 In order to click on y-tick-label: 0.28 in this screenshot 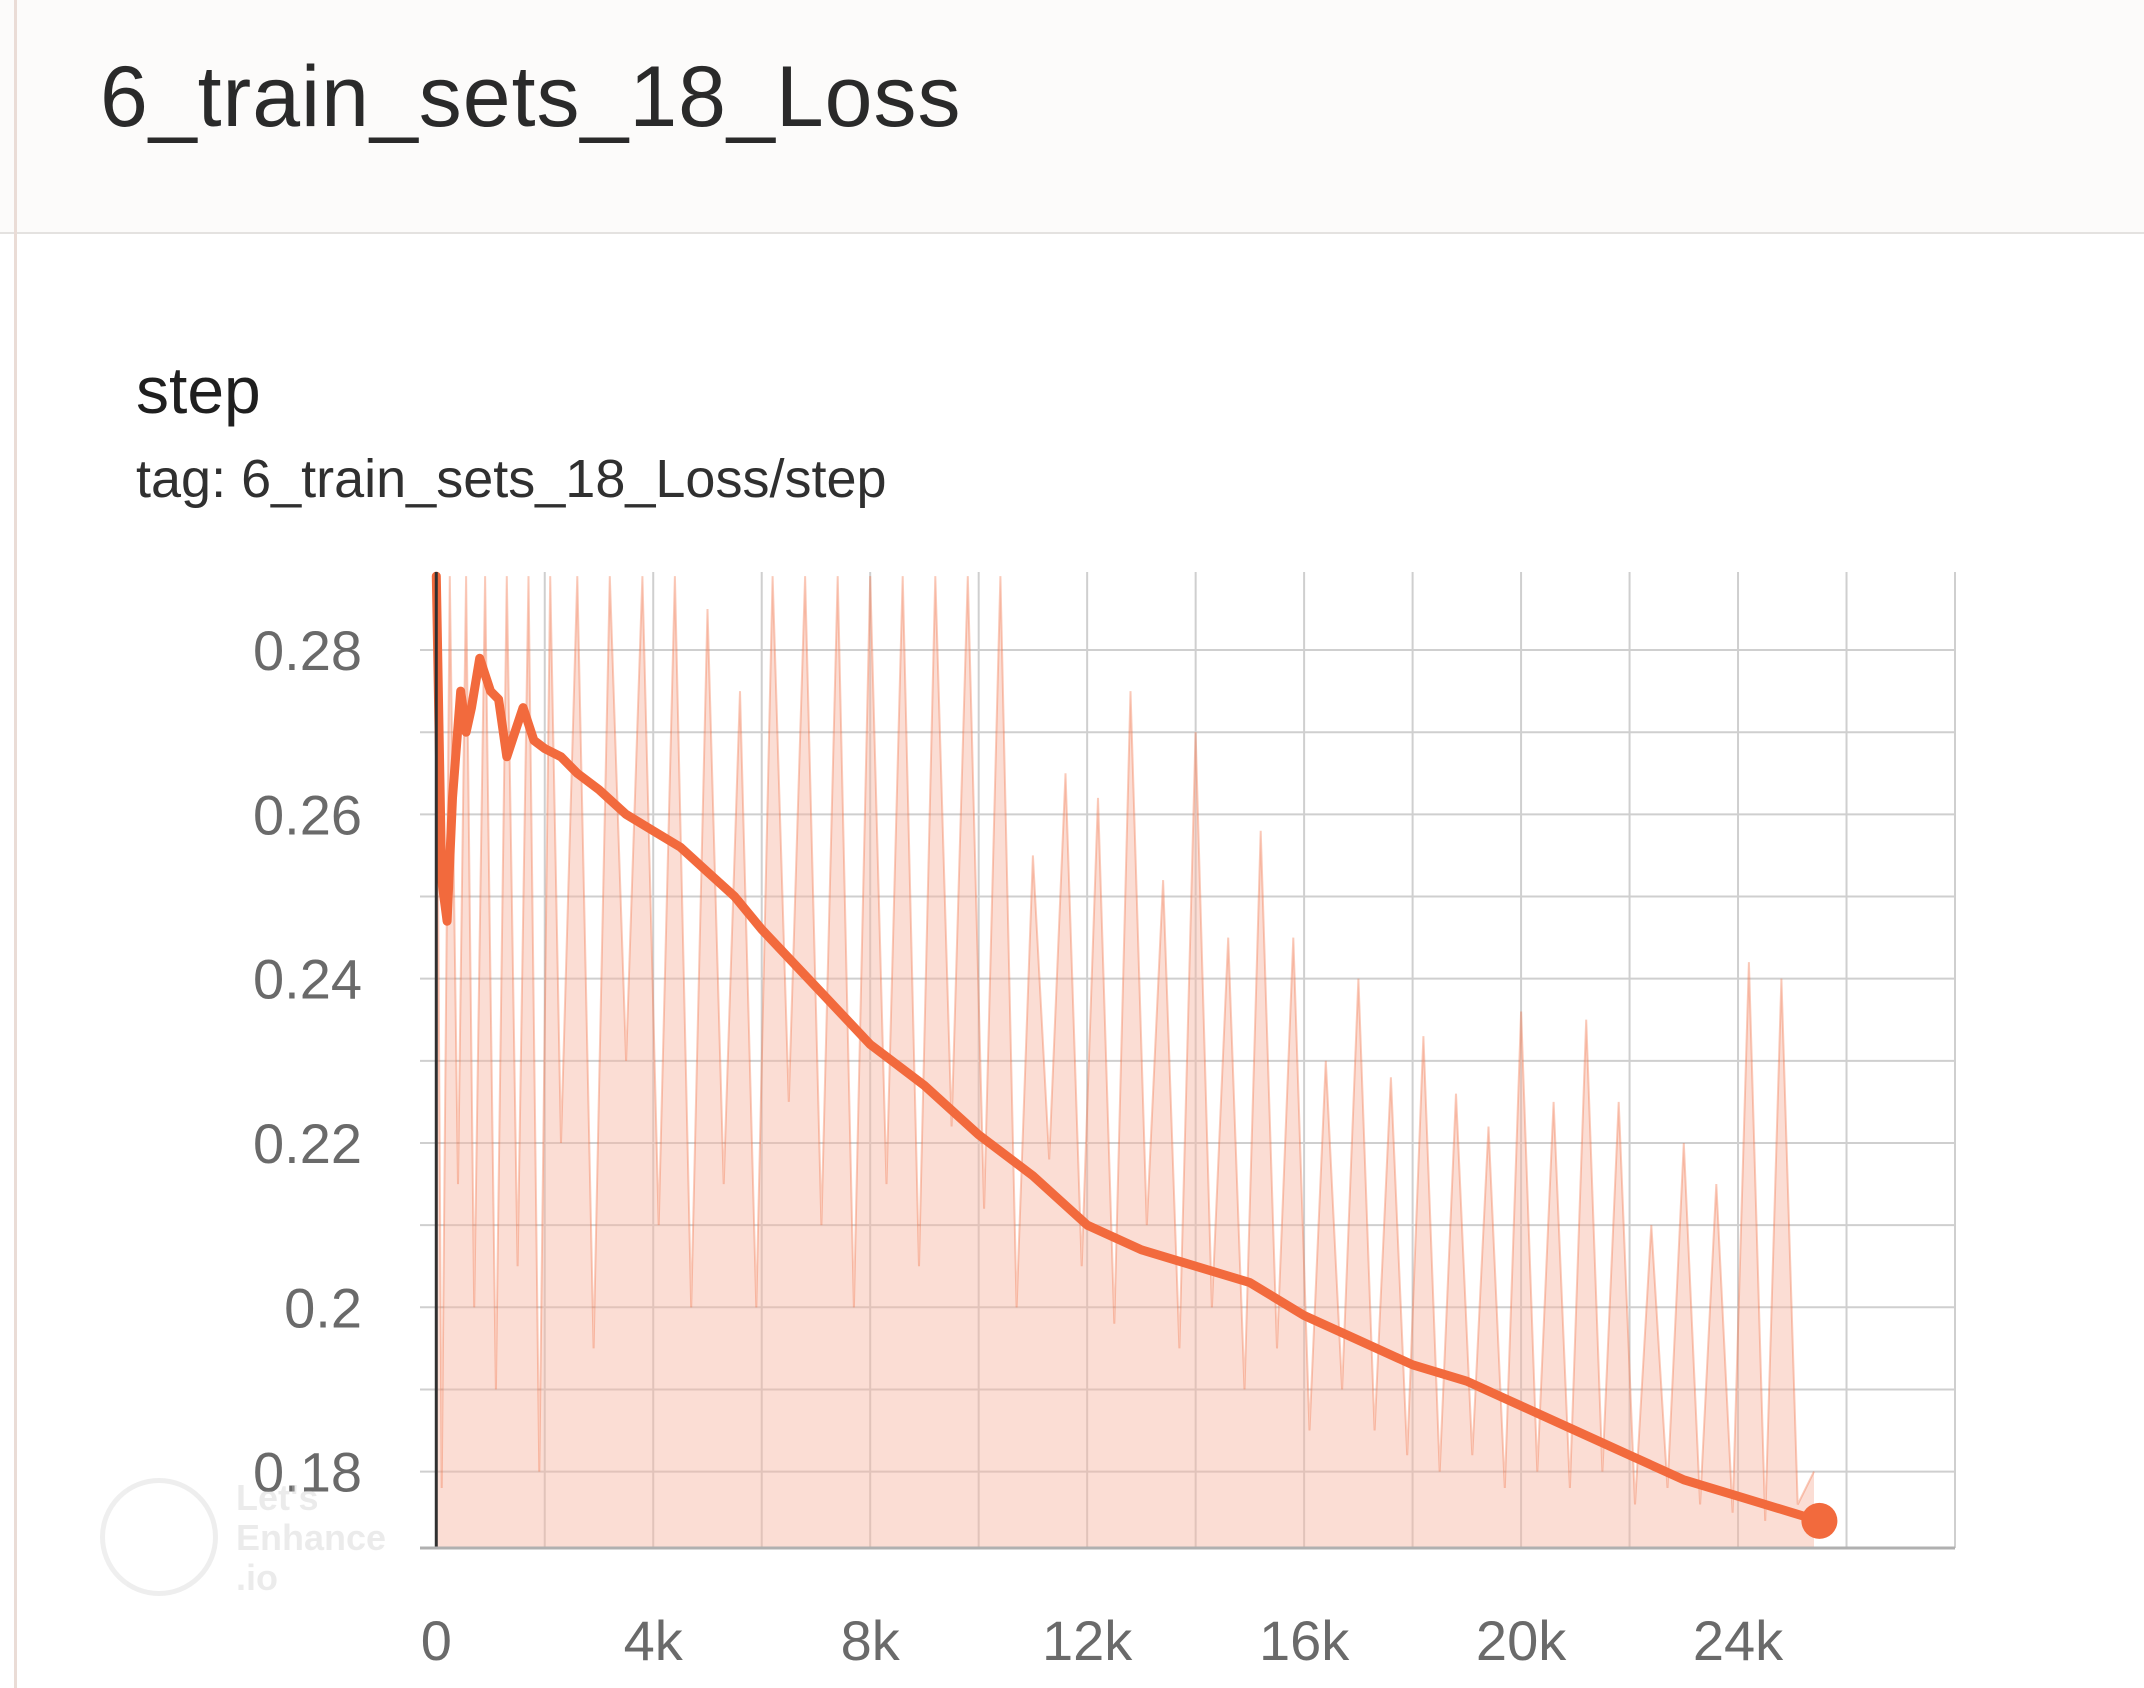, I will do `click(307, 650)`.